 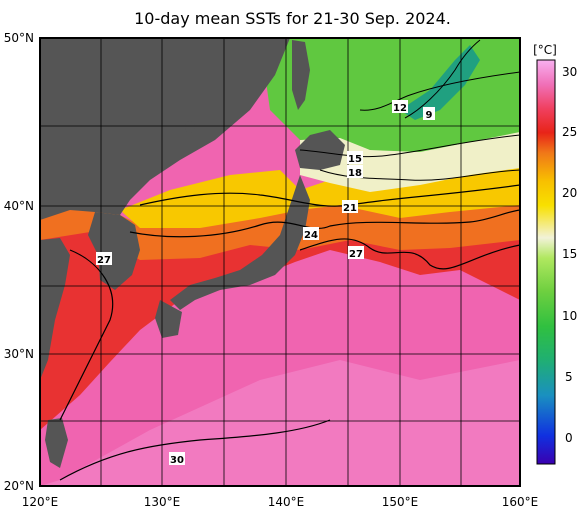 I want to click on contour-label-27-east: 27, so click(x=356, y=254).